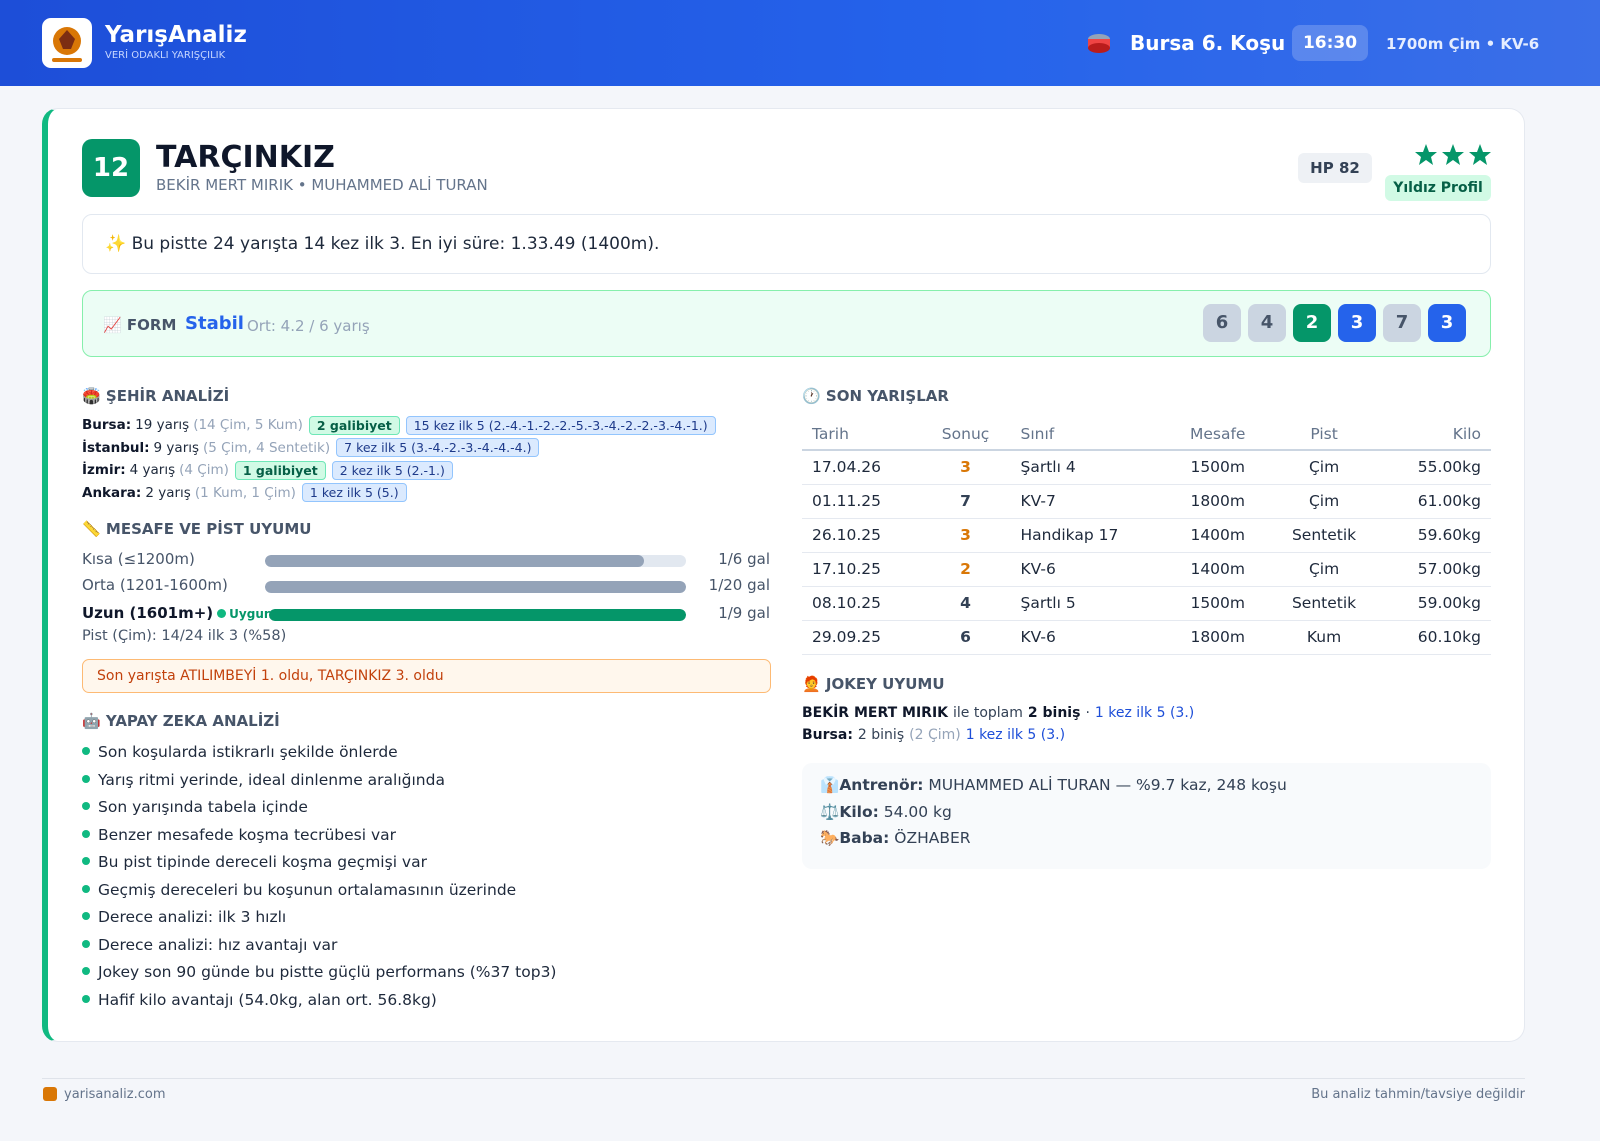  Describe the element at coordinates (965, 569) in the screenshot. I see `race-cell: 2` at that location.